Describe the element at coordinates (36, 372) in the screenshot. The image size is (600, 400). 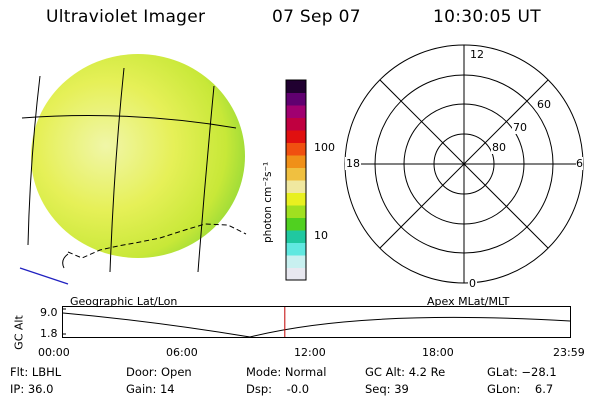
I see `status-filter: Flt: LBHL` at that location.